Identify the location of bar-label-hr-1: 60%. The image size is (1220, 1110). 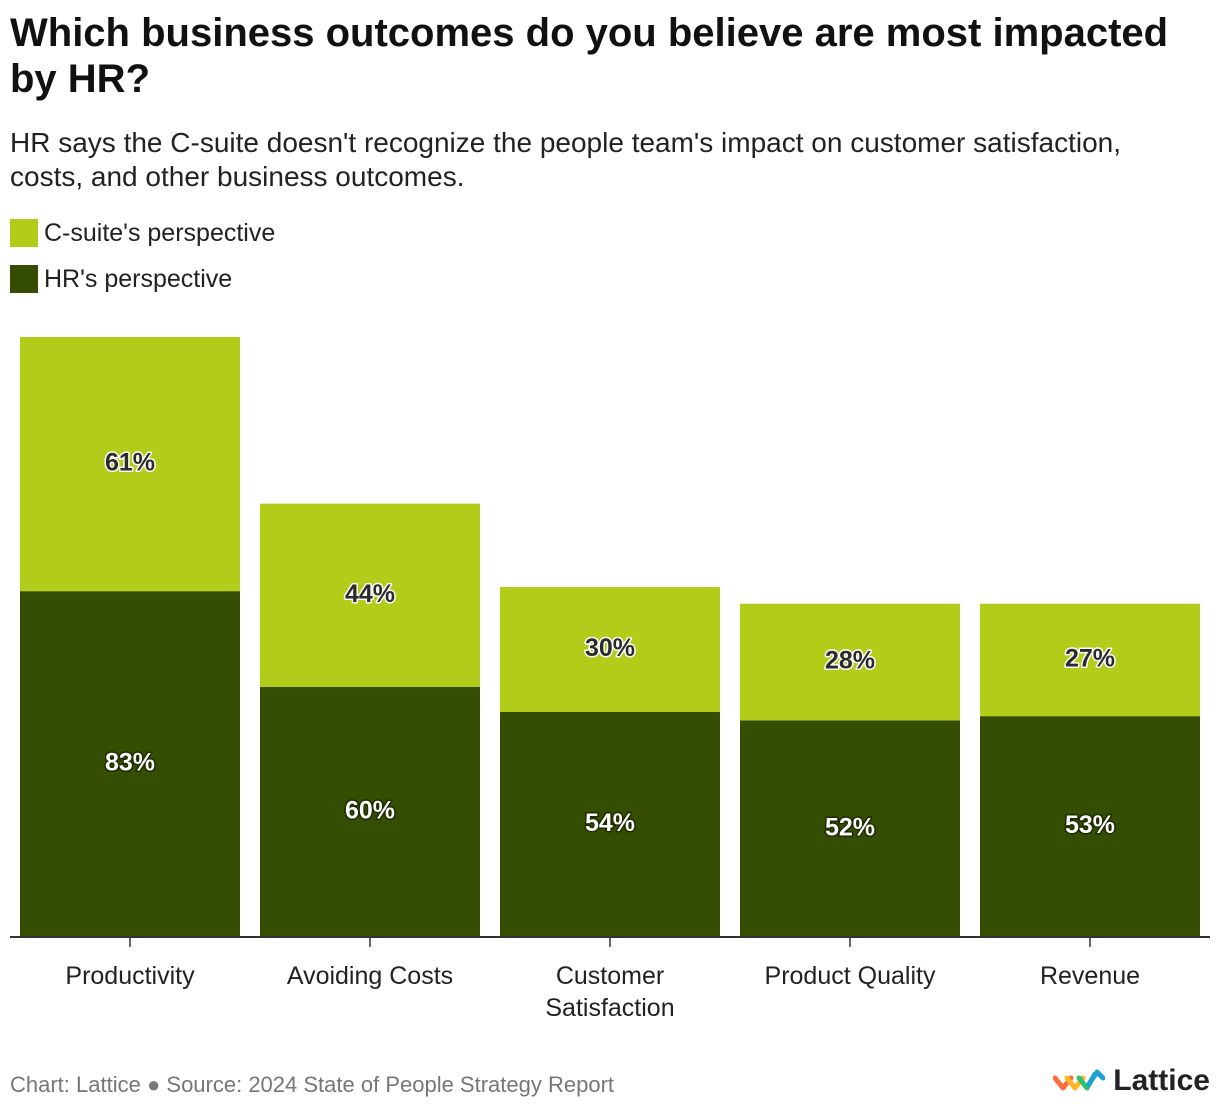
(370, 811).